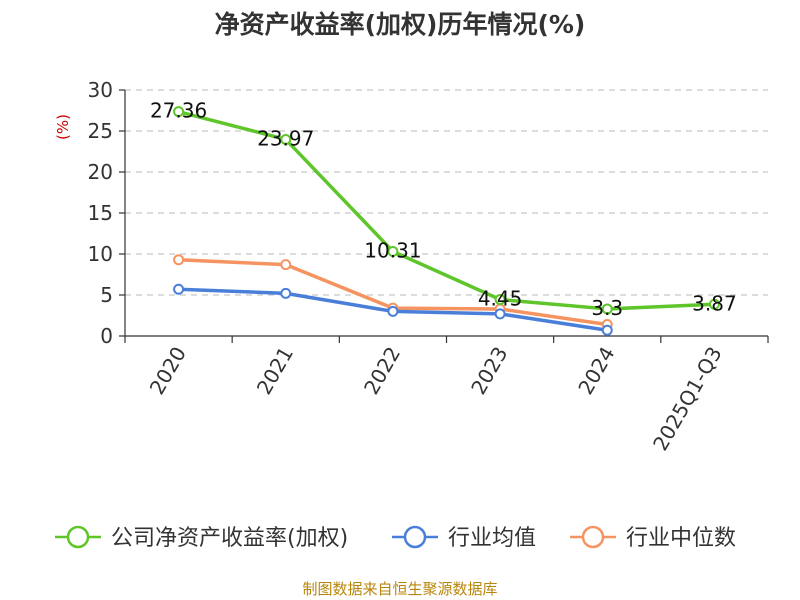  What do you see at coordinates (100, 254) in the screenshot?
I see `y-tick-label: 10` at bounding box center [100, 254].